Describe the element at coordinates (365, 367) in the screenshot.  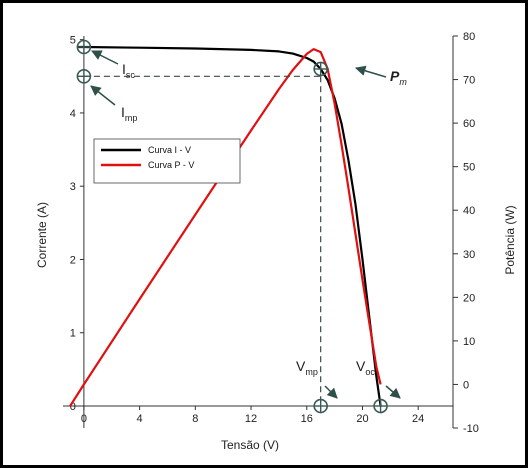
I see `label-voc: Voc` at that location.